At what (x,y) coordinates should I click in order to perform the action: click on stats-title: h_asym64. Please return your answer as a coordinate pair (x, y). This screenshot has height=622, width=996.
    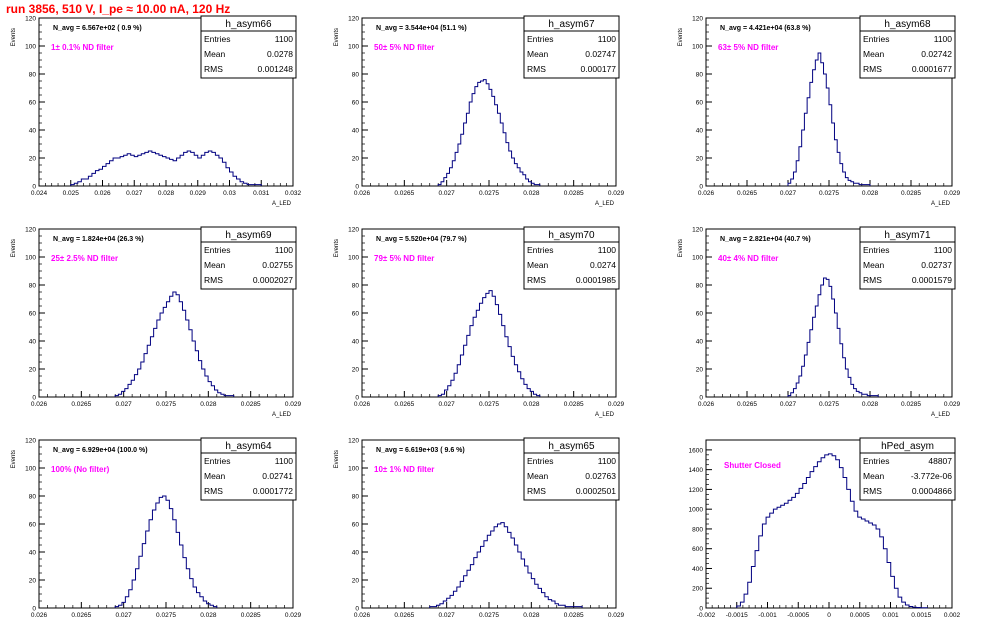
    Looking at the image, I should click on (248, 446).